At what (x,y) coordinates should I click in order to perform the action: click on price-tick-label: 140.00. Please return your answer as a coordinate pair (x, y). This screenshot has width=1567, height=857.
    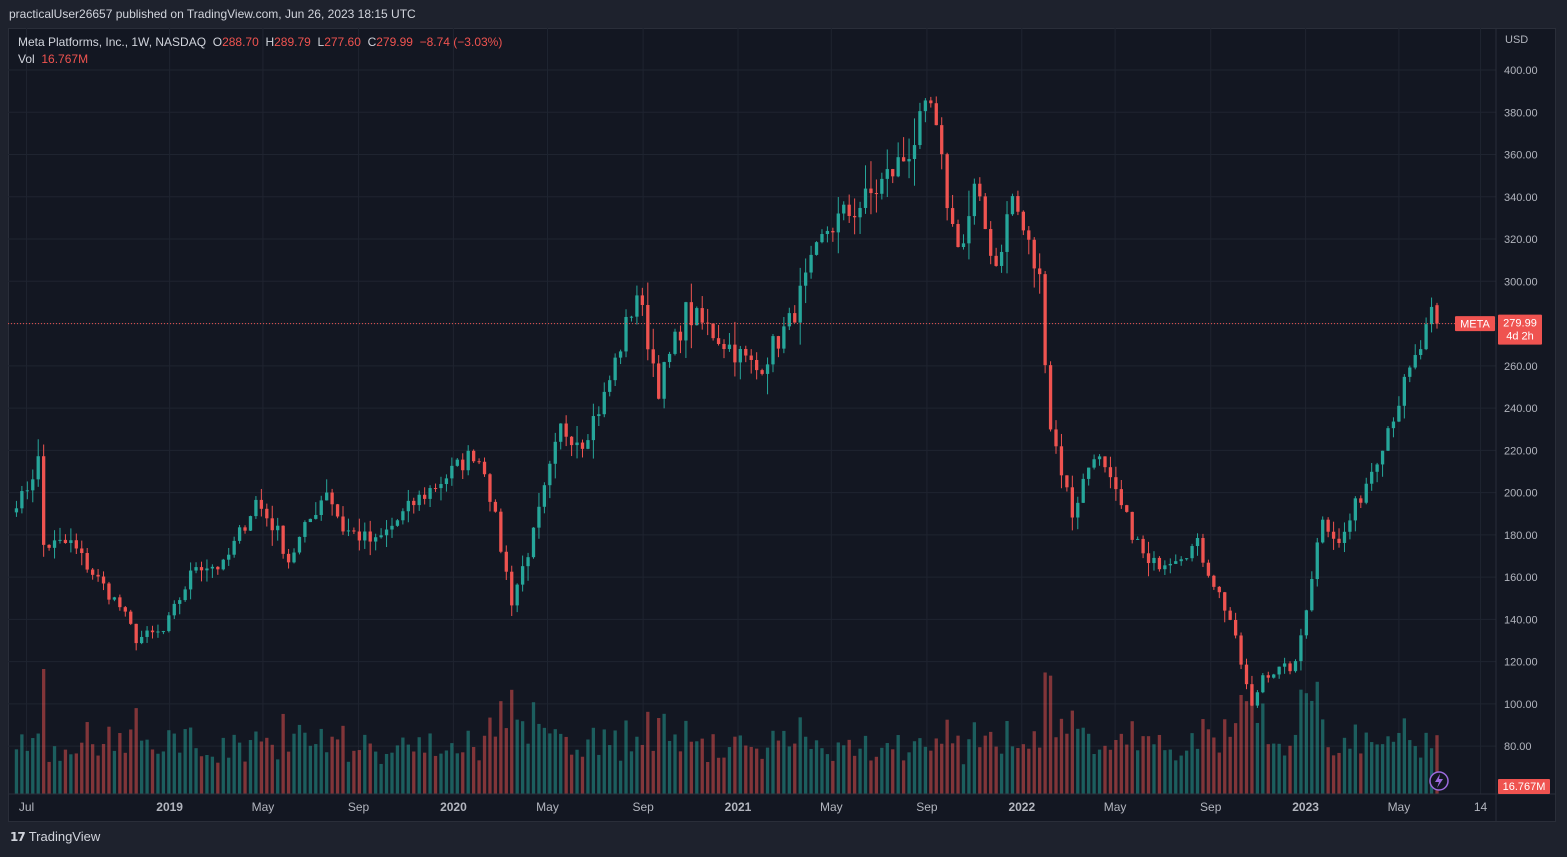
    Looking at the image, I should click on (1521, 620).